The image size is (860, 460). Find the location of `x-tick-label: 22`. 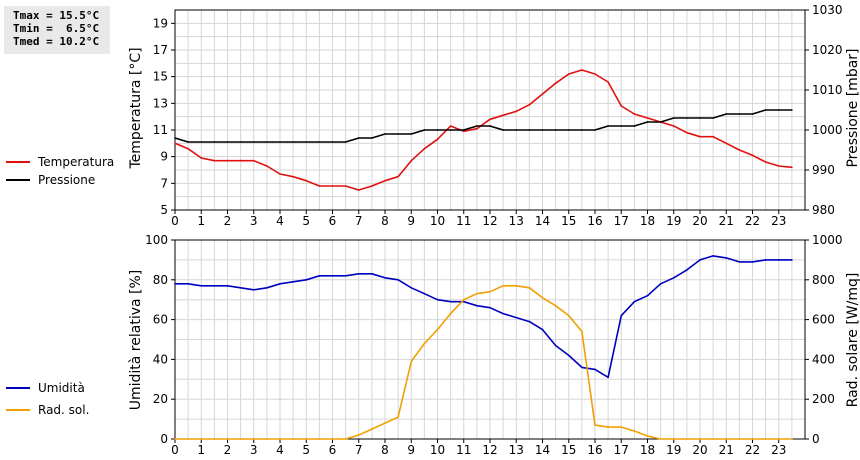

x-tick-label: 22 is located at coordinates (752, 221).